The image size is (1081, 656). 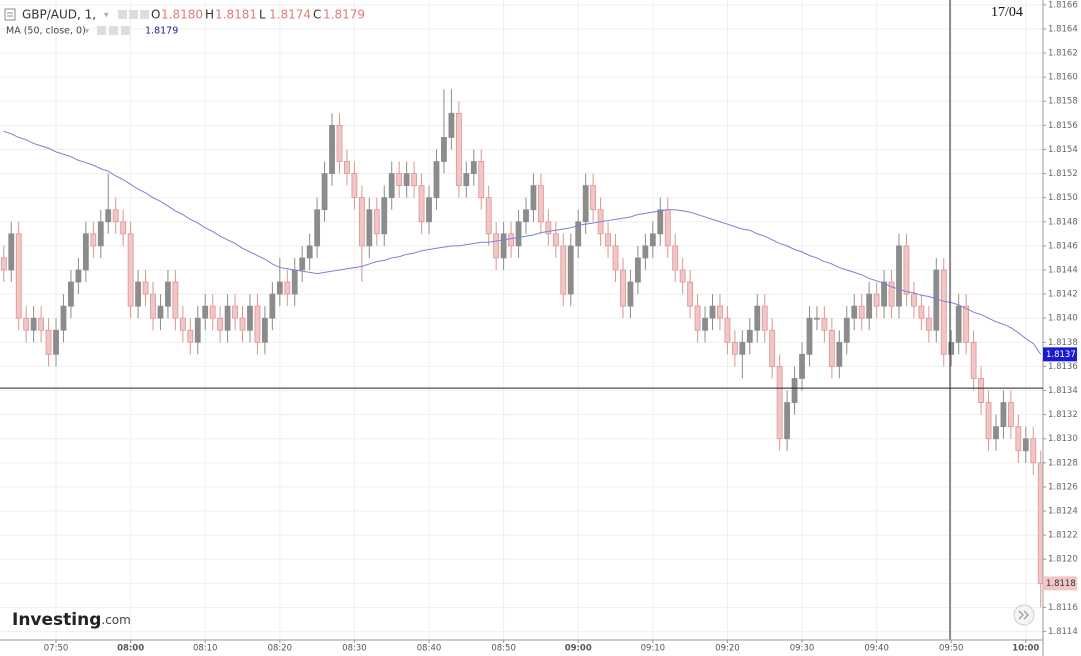 What do you see at coordinates (1063, 246) in the screenshot?
I see `y-tick-label: 1.8146` at bounding box center [1063, 246].